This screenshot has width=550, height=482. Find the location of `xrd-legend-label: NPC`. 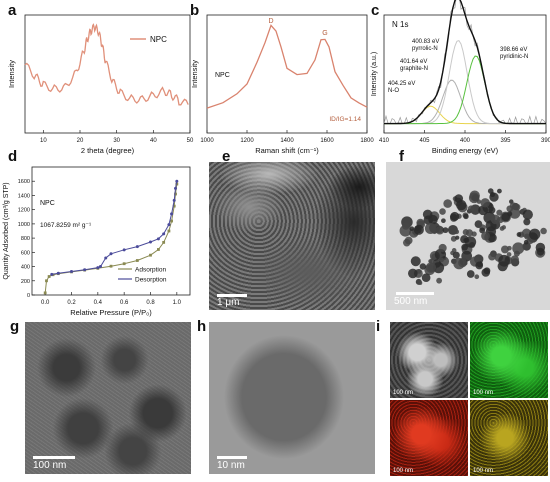

xrd-legend-label: NPC is located at coordinates (158, 39).